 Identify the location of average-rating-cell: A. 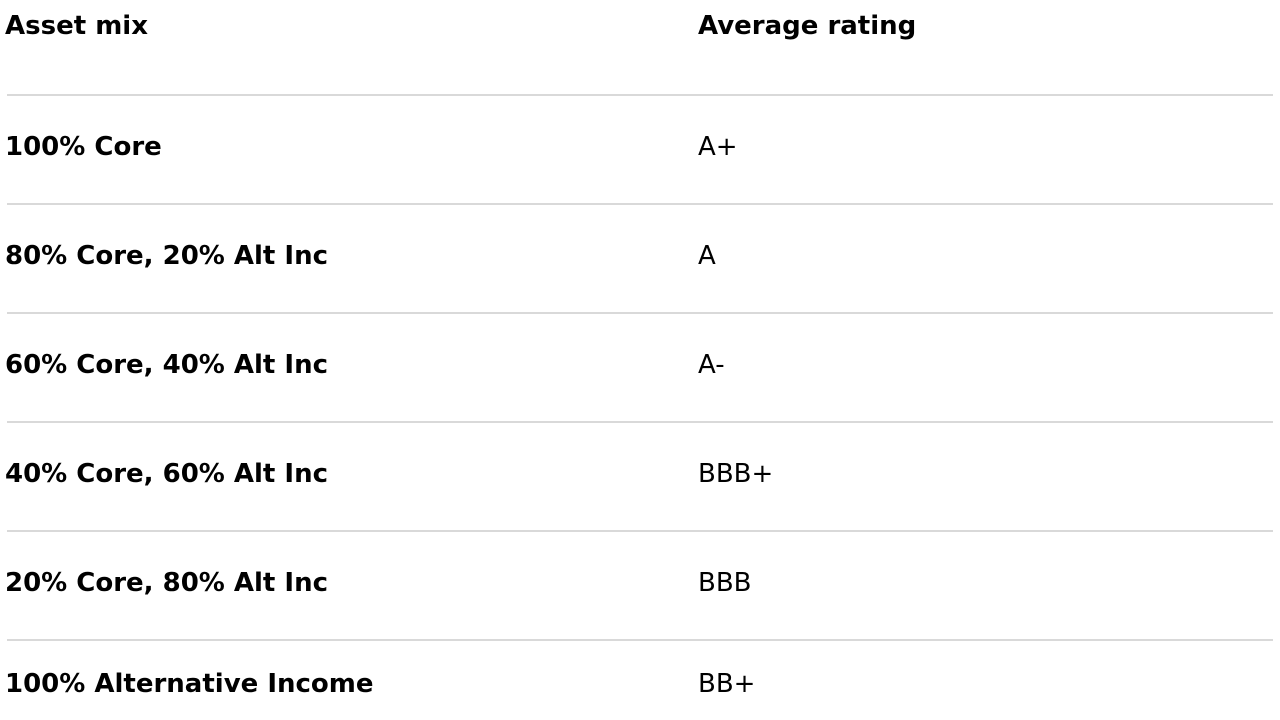
(707, 256).